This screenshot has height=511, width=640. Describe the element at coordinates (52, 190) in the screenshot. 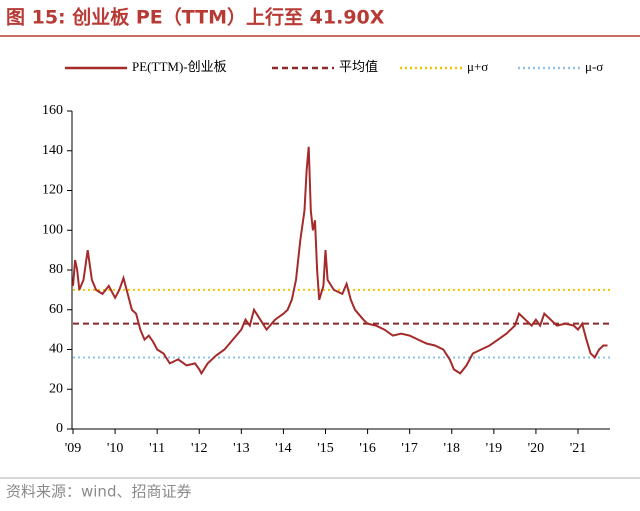

I see `y-tick-label: 120` at that location.